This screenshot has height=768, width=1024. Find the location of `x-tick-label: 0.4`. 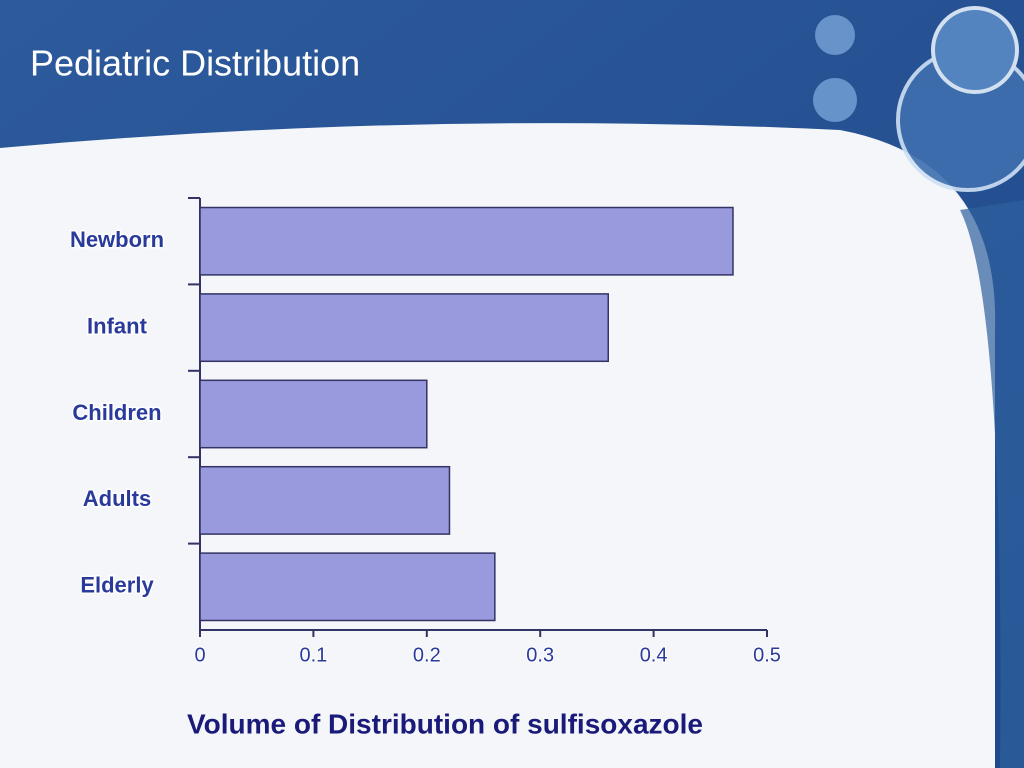

x-tick-label: 0.4 is located at coordinates (654, 655).